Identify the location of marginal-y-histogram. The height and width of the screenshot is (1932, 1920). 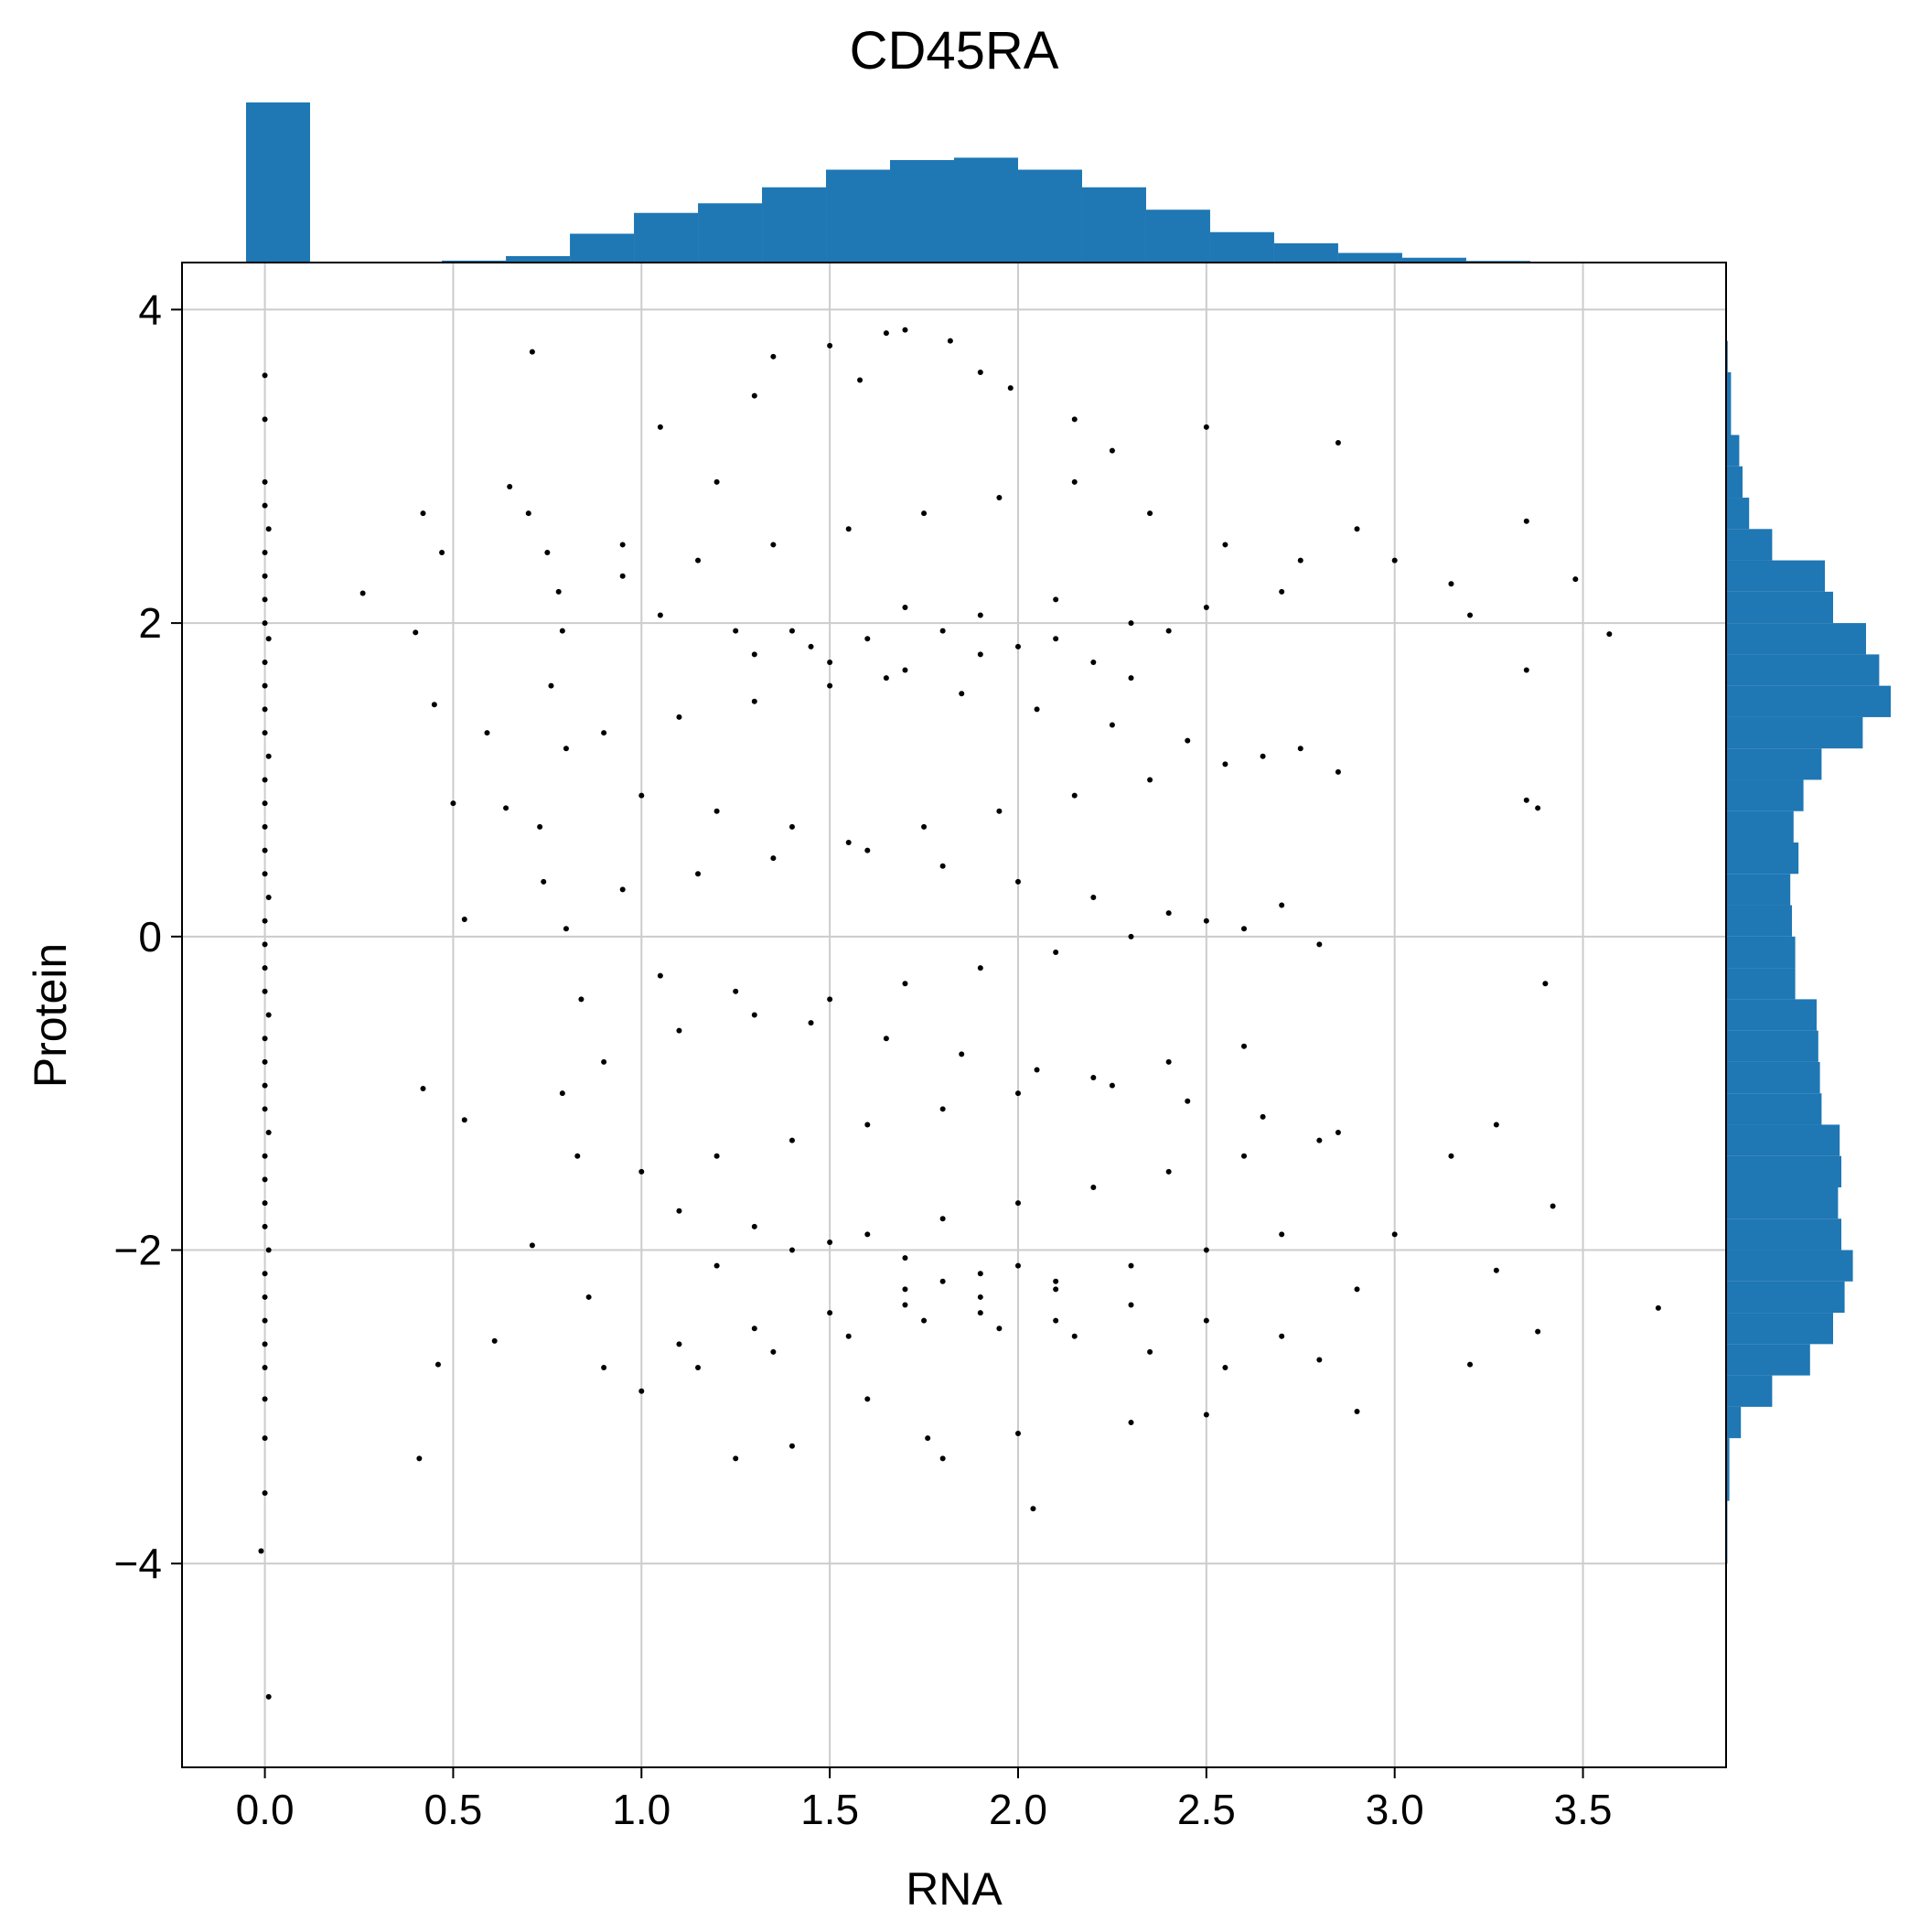
(1809, 1022).